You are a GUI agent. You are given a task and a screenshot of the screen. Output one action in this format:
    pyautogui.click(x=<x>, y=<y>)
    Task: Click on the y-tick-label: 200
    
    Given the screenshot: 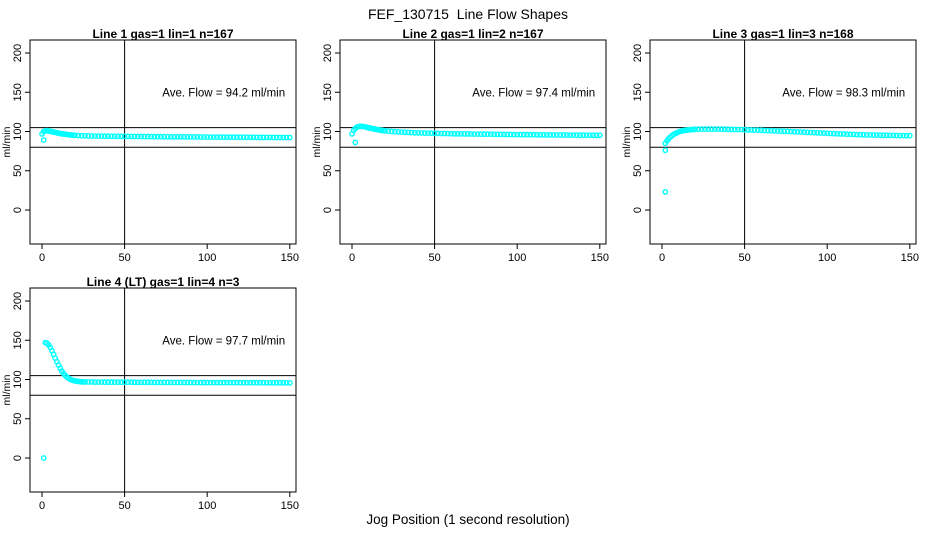 What is the action you would take?
    pyautogui.click(x=18, y=53)
    